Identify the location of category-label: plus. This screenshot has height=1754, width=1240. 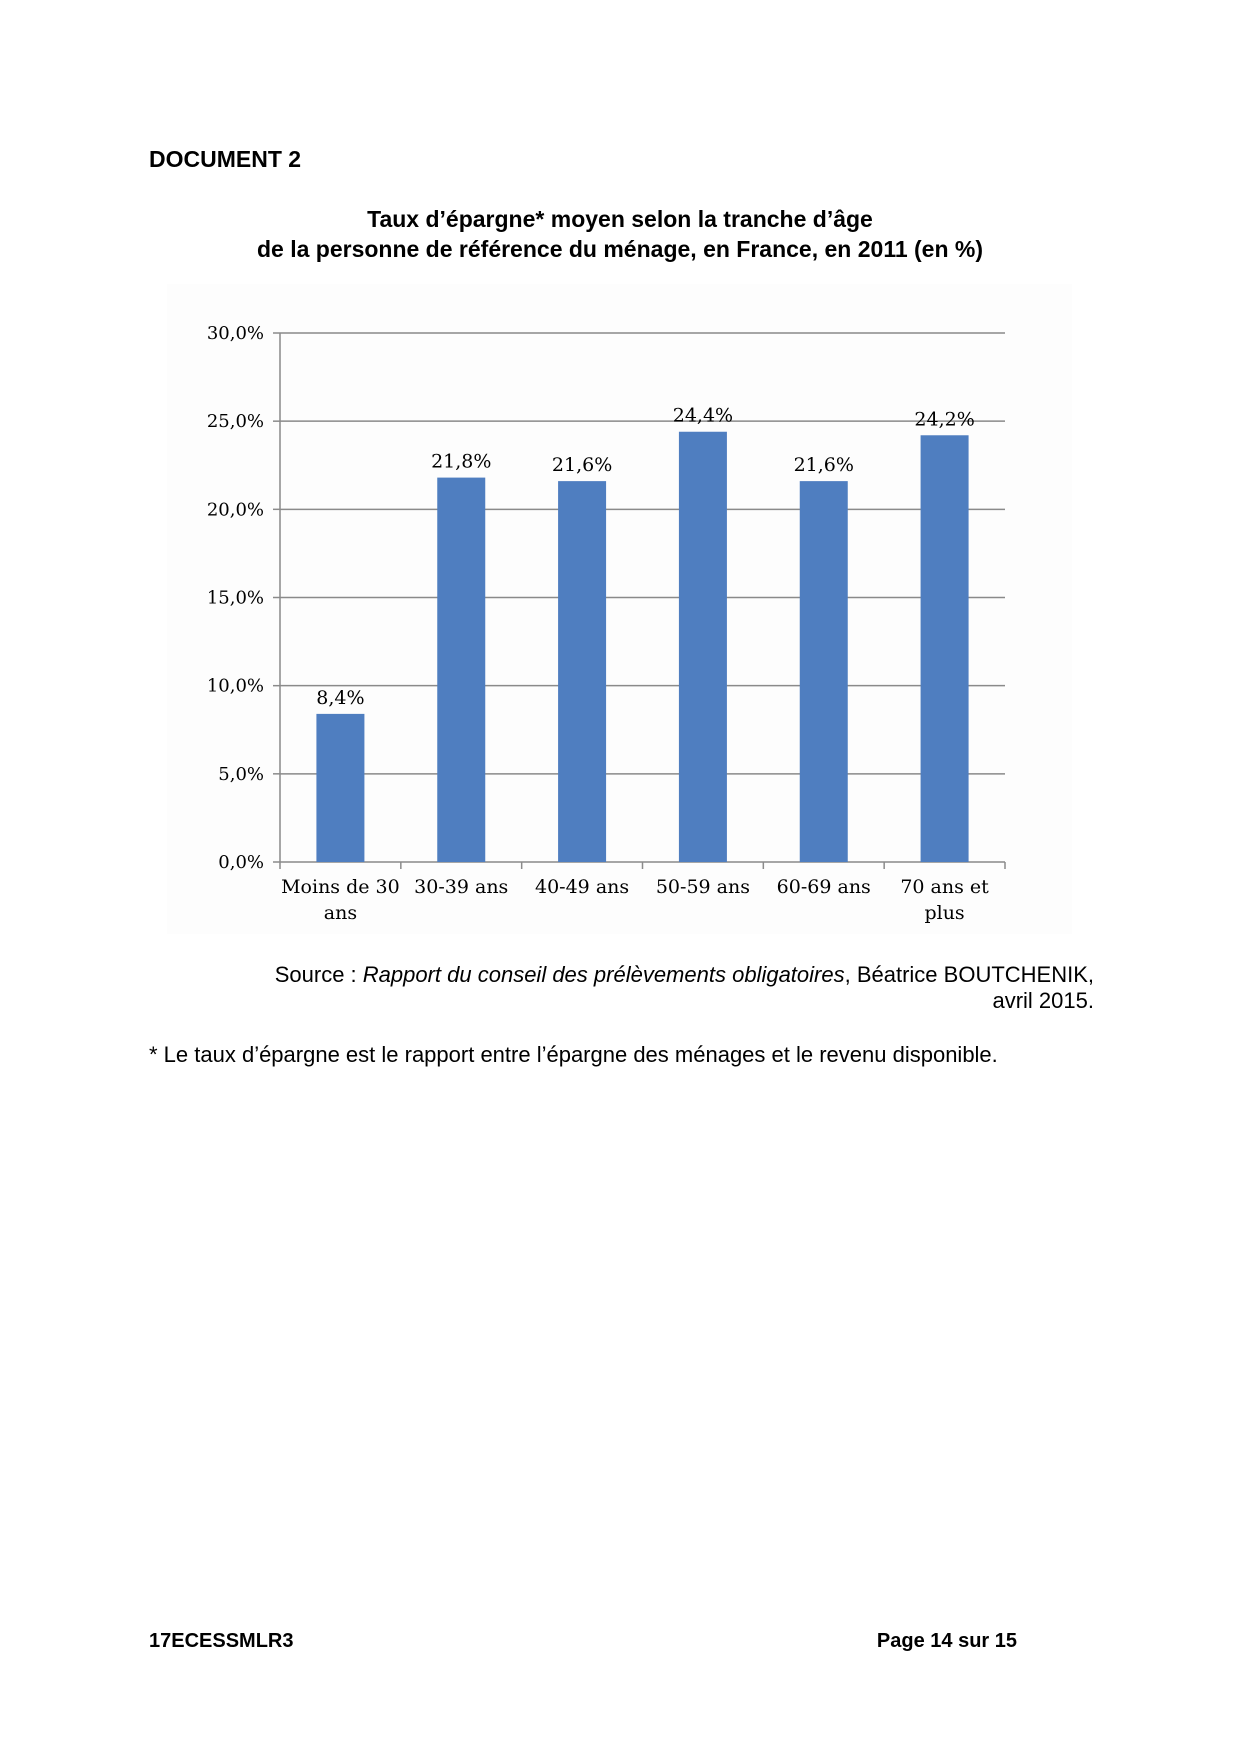
(944, 913).